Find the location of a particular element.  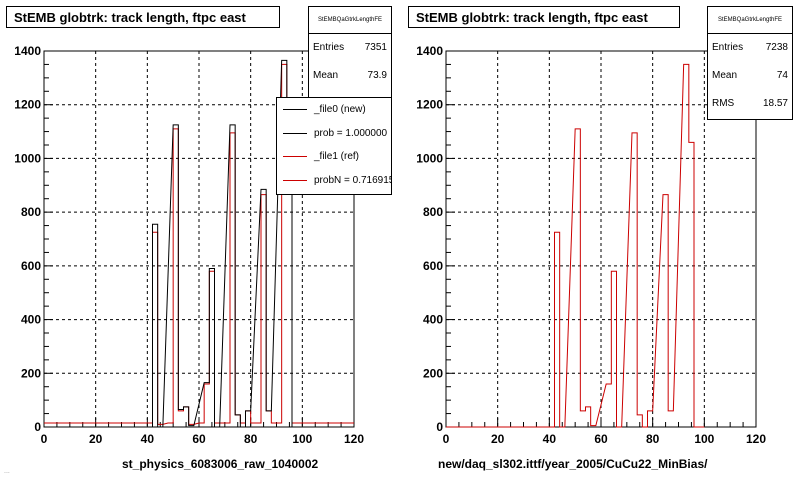

right-chart-title: StEMB globtrk: track length, ftpc east is located at coordinates (544, 17).